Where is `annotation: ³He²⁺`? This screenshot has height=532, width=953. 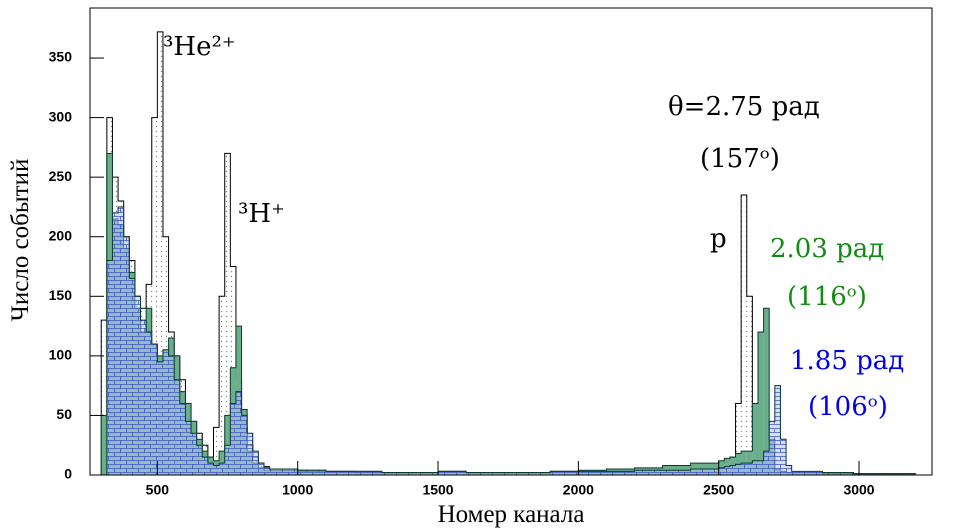 annotation: ³He²⁺ is located at coordinates (199, 47).